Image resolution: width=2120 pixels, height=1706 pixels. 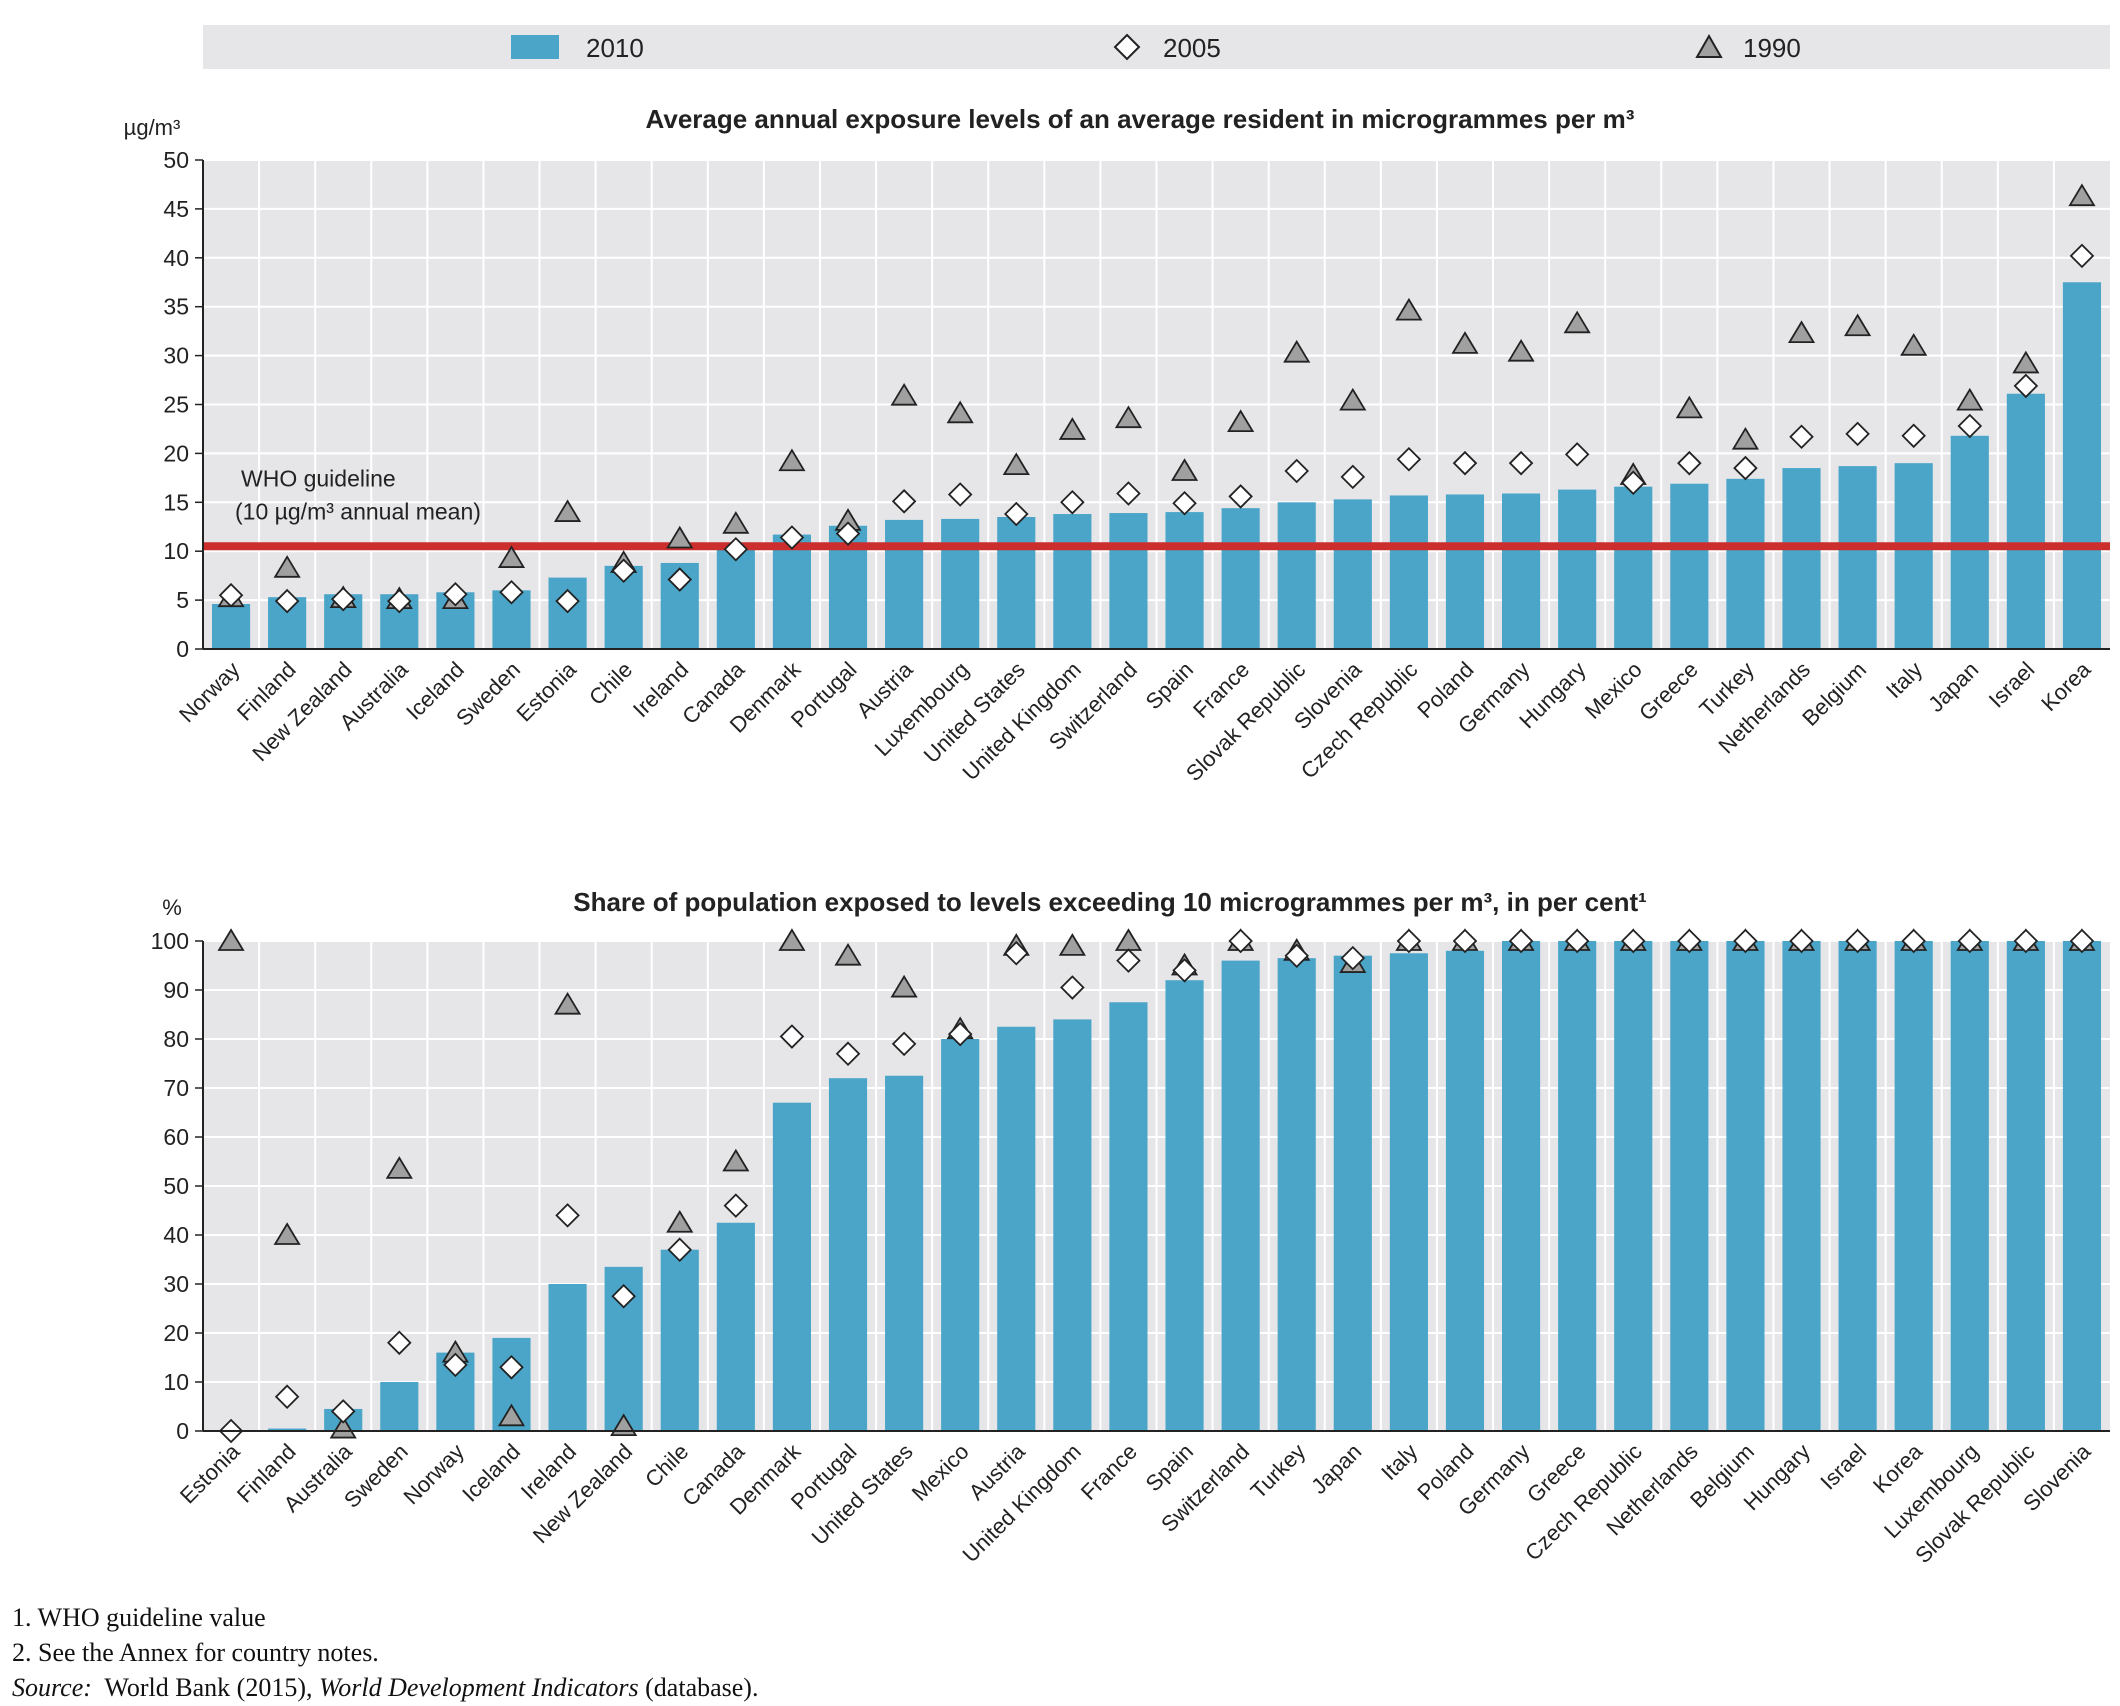 I want to click on y-tick-label: 35, so click(x=176, y=307).